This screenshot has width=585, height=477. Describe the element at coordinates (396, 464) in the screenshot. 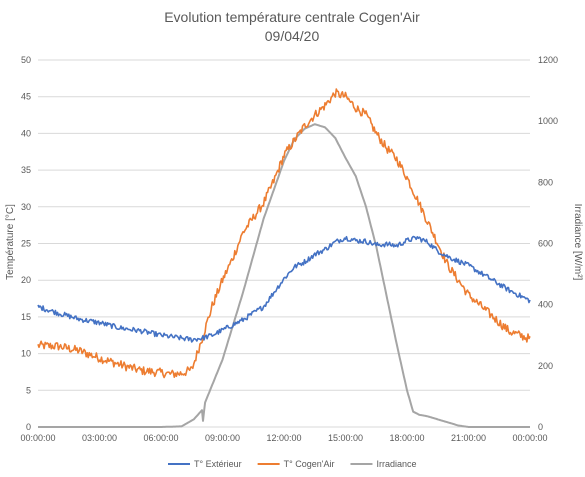

I see `legend-entry: Irradiance` at that location.